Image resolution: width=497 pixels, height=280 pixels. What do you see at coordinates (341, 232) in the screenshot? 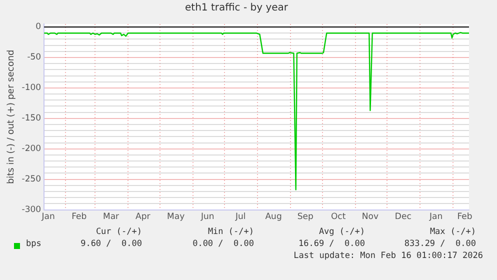
I see `text: Avg (-/+)` at bounding box center [341, 232].